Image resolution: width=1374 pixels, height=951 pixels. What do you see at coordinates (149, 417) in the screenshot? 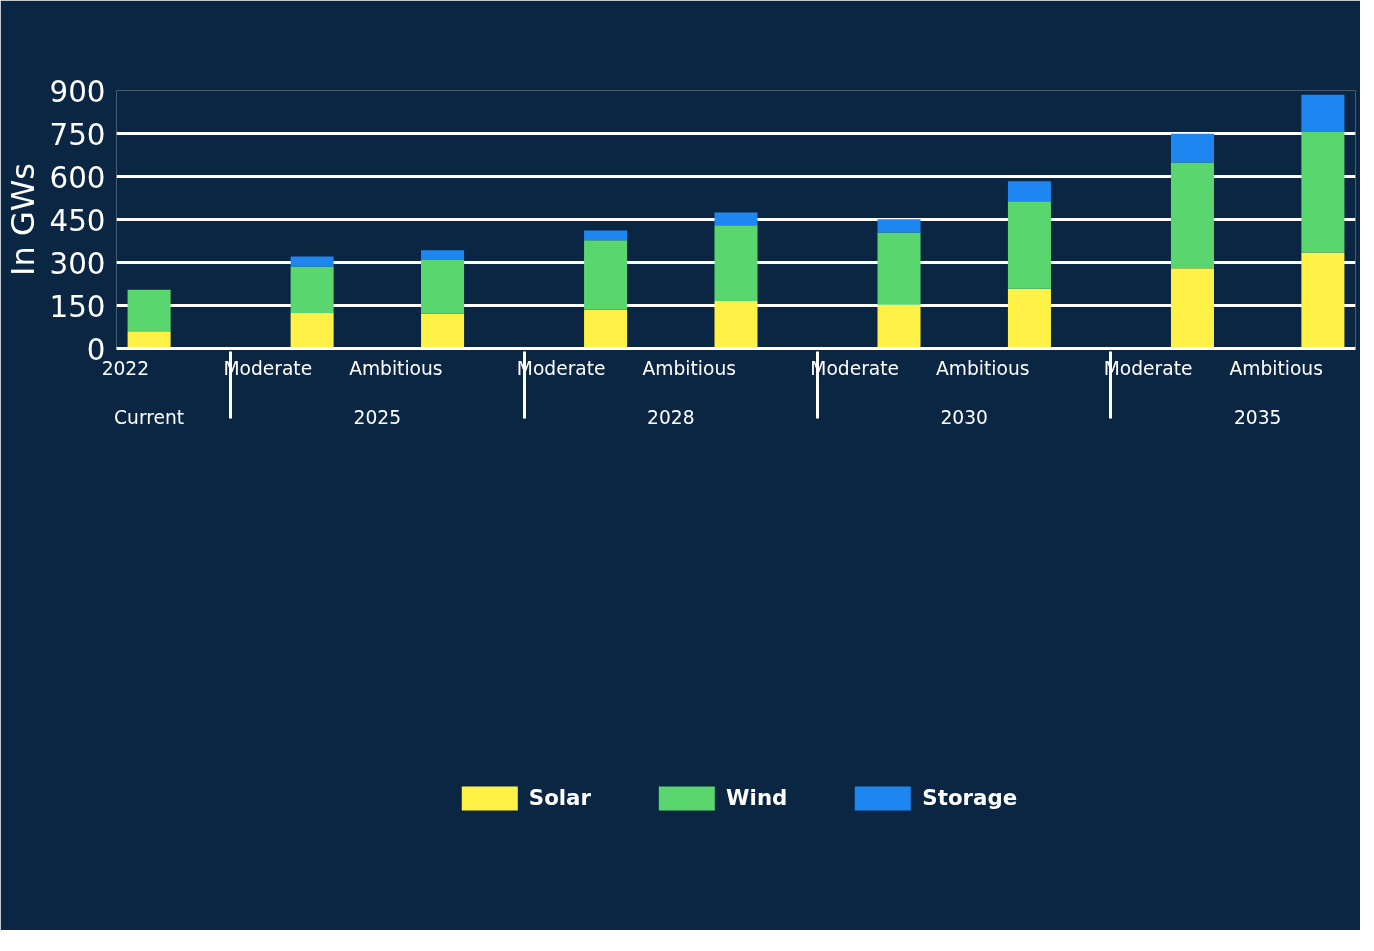
I see `category-label: Current` at bounding box center [149, 417].